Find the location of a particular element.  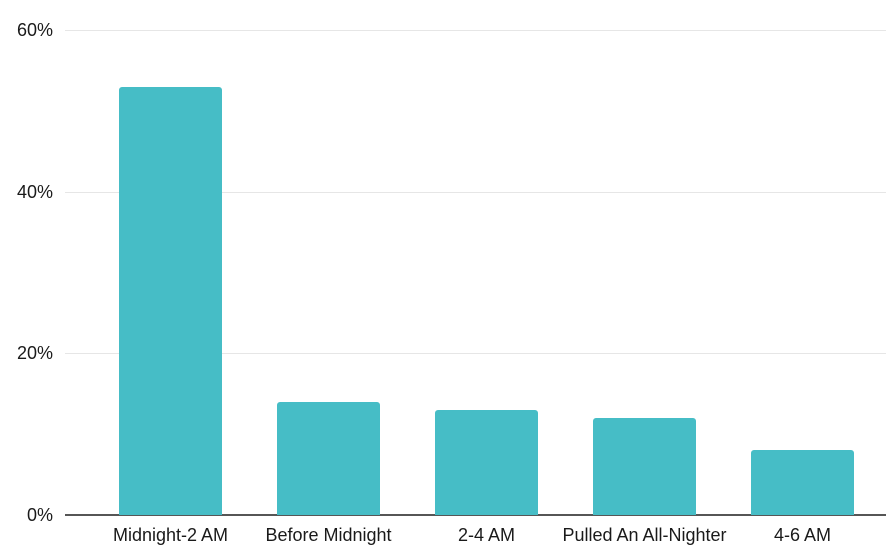

x-tick-label: 4-6 AM is located at coordinates (802, 535).